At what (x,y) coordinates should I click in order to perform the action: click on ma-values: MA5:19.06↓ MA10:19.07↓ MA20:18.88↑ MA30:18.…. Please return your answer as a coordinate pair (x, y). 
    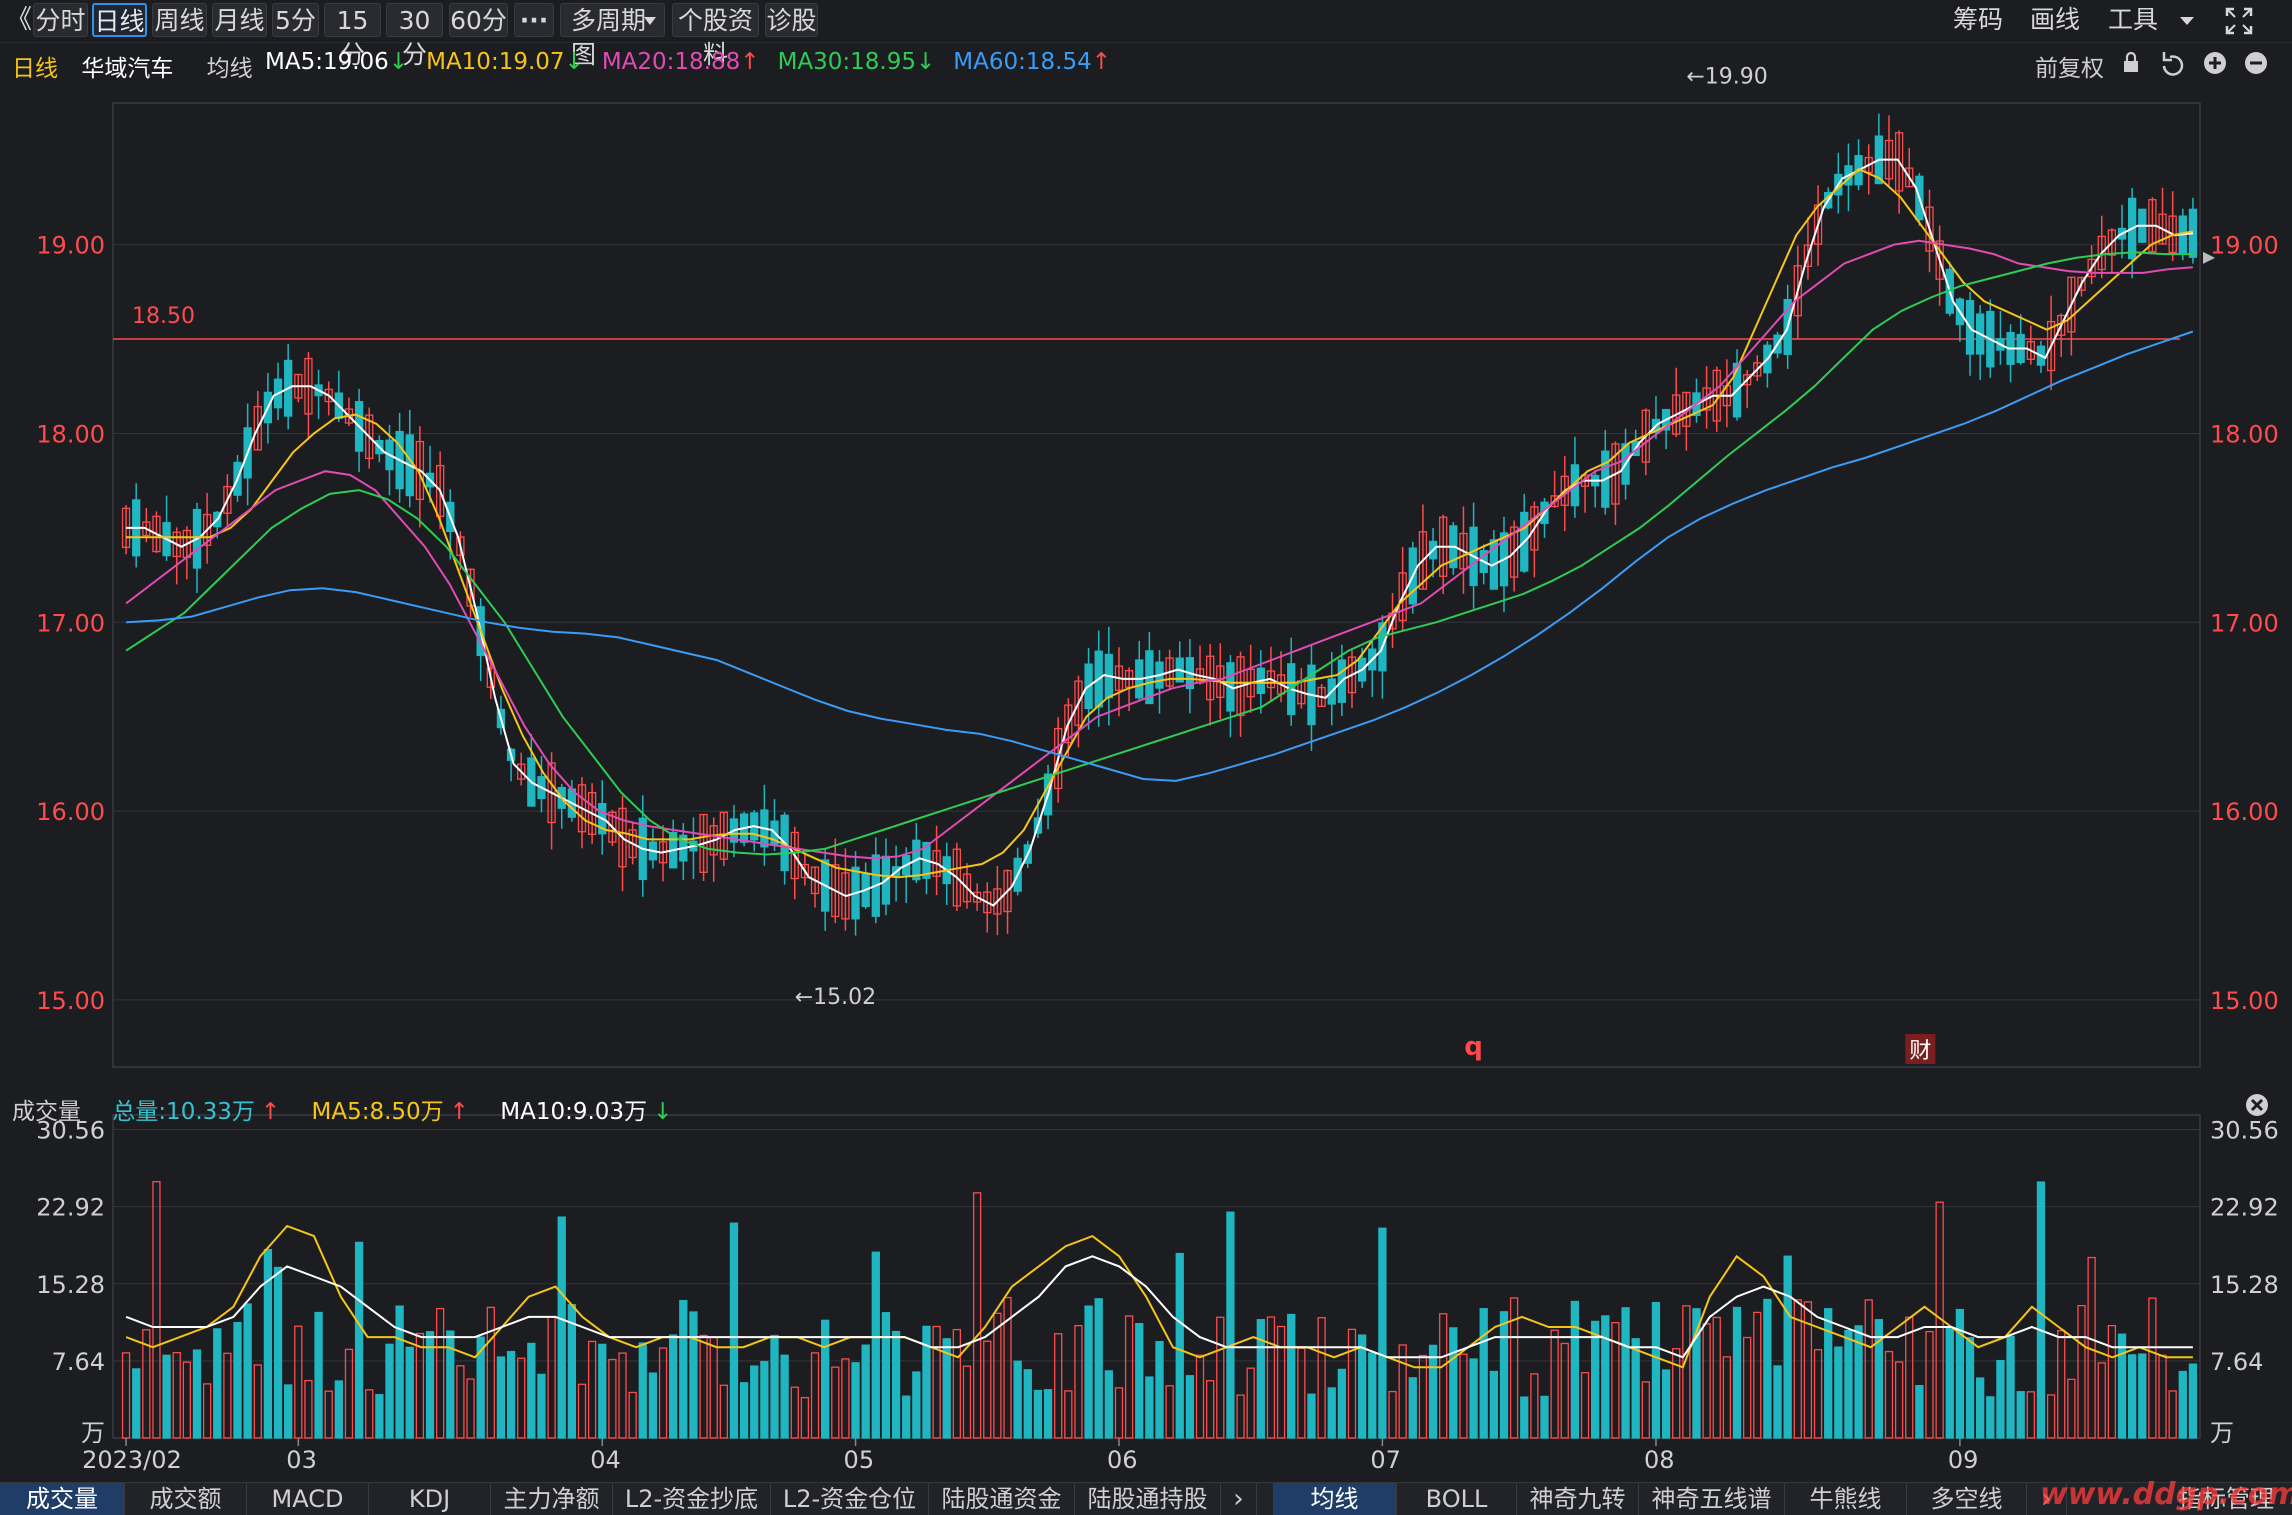
    Looking at the image, I should click on (697, 62).